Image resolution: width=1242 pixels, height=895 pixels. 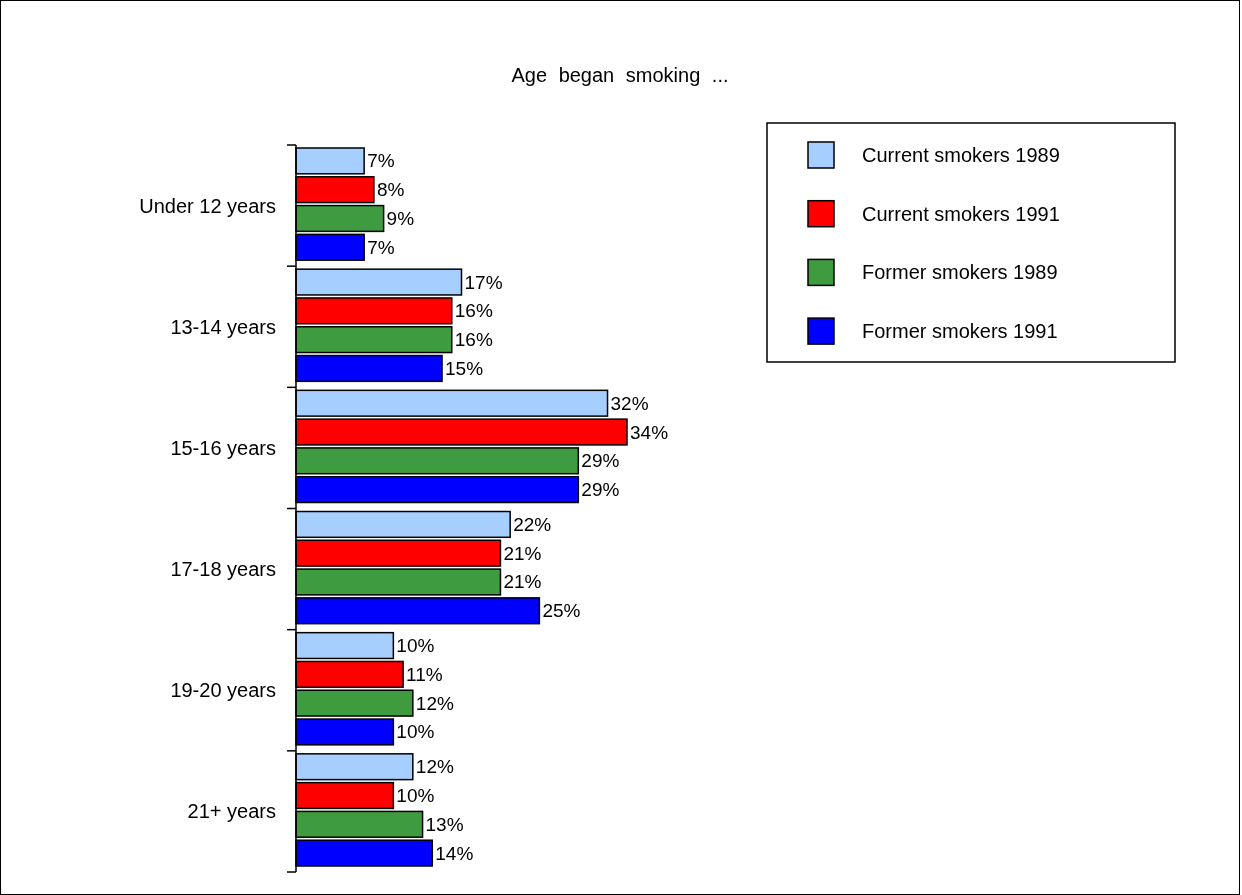 I want to click on y-tick-label: 15-16 years, so click(x=223, y=447).